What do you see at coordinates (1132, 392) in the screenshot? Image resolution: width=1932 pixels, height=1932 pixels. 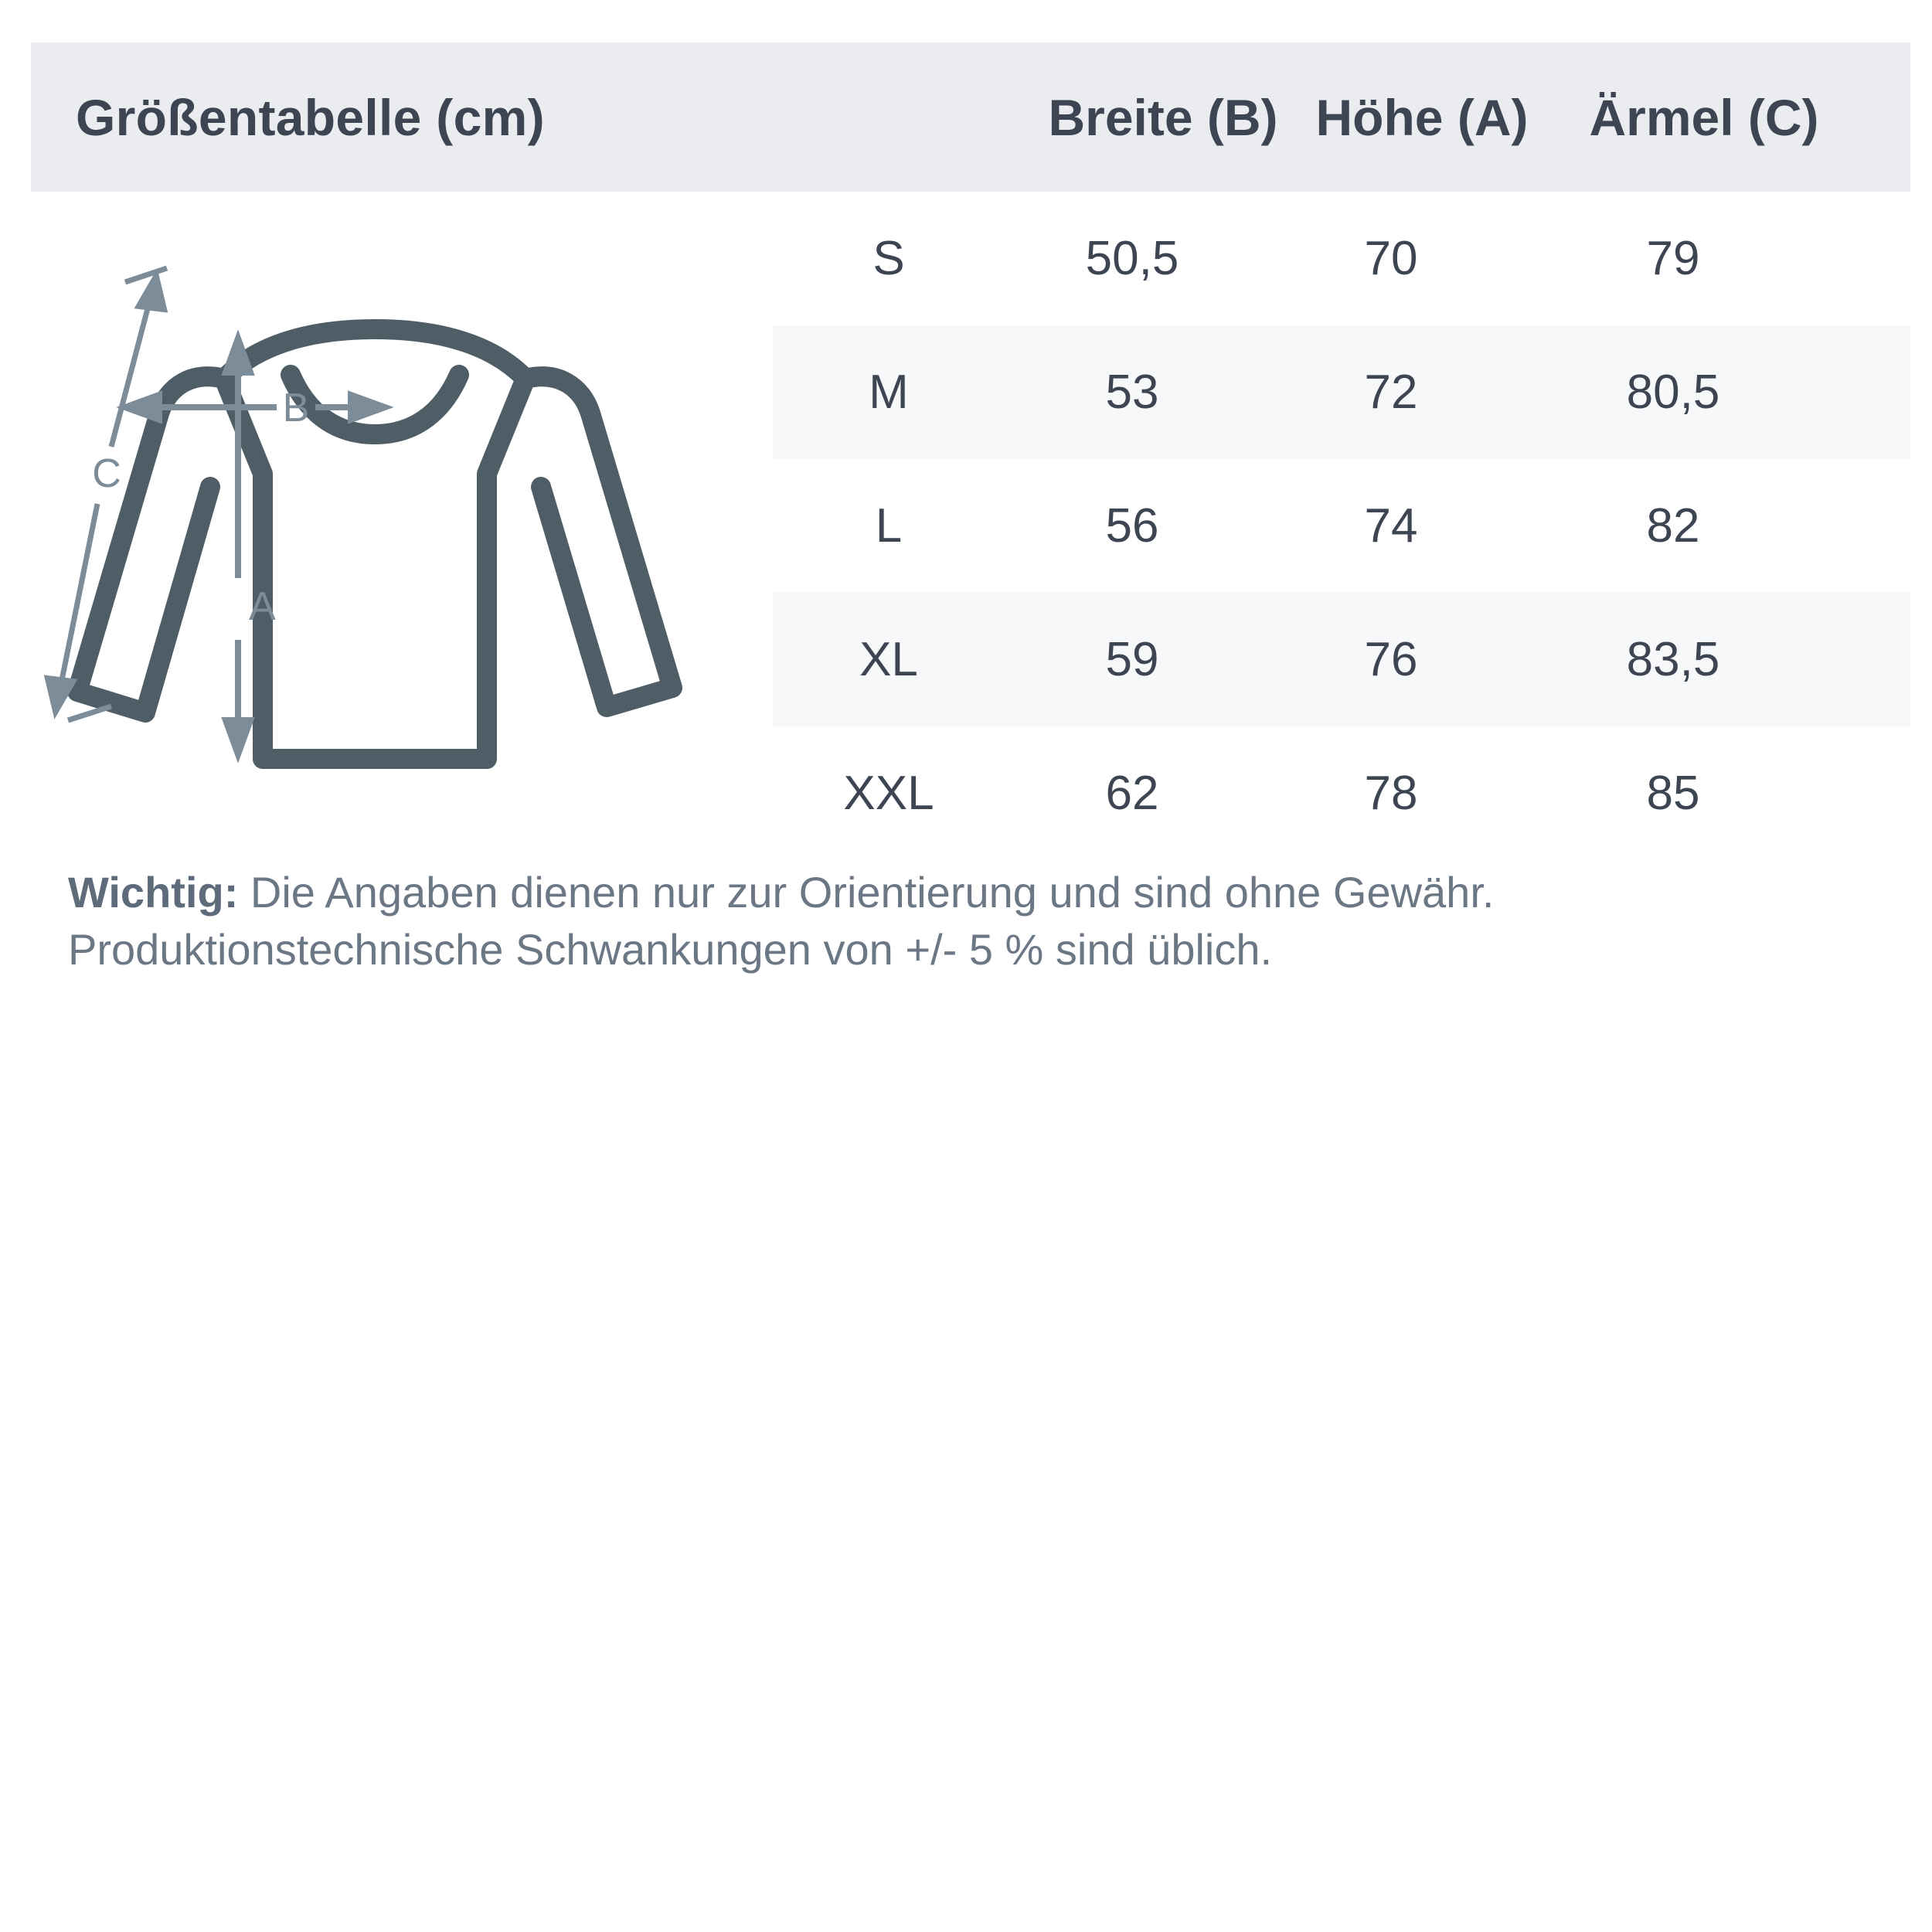 I see `cell-breite: 53` at bounding box center [1132, 392].